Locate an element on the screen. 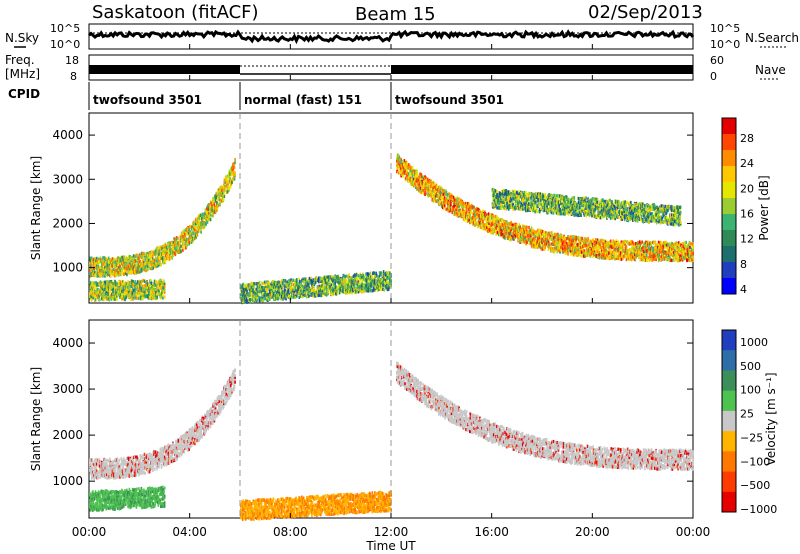 The width and height of the screenshot is (800, 554). cpid-segment-label: twofsound 3501 is located at coordinates (449, 100).